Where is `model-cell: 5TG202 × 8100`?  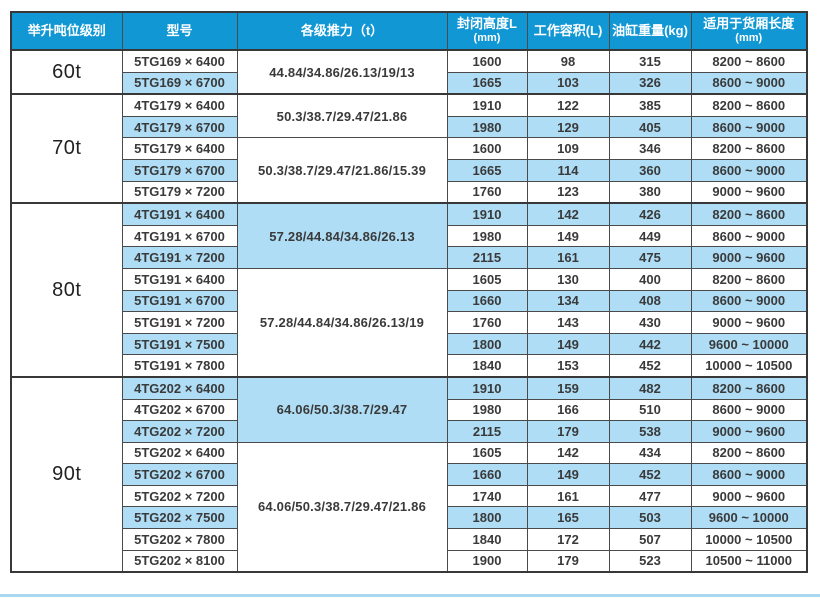 model-cell: 5TG202 × 8100 is located at coordinates (179, 561).